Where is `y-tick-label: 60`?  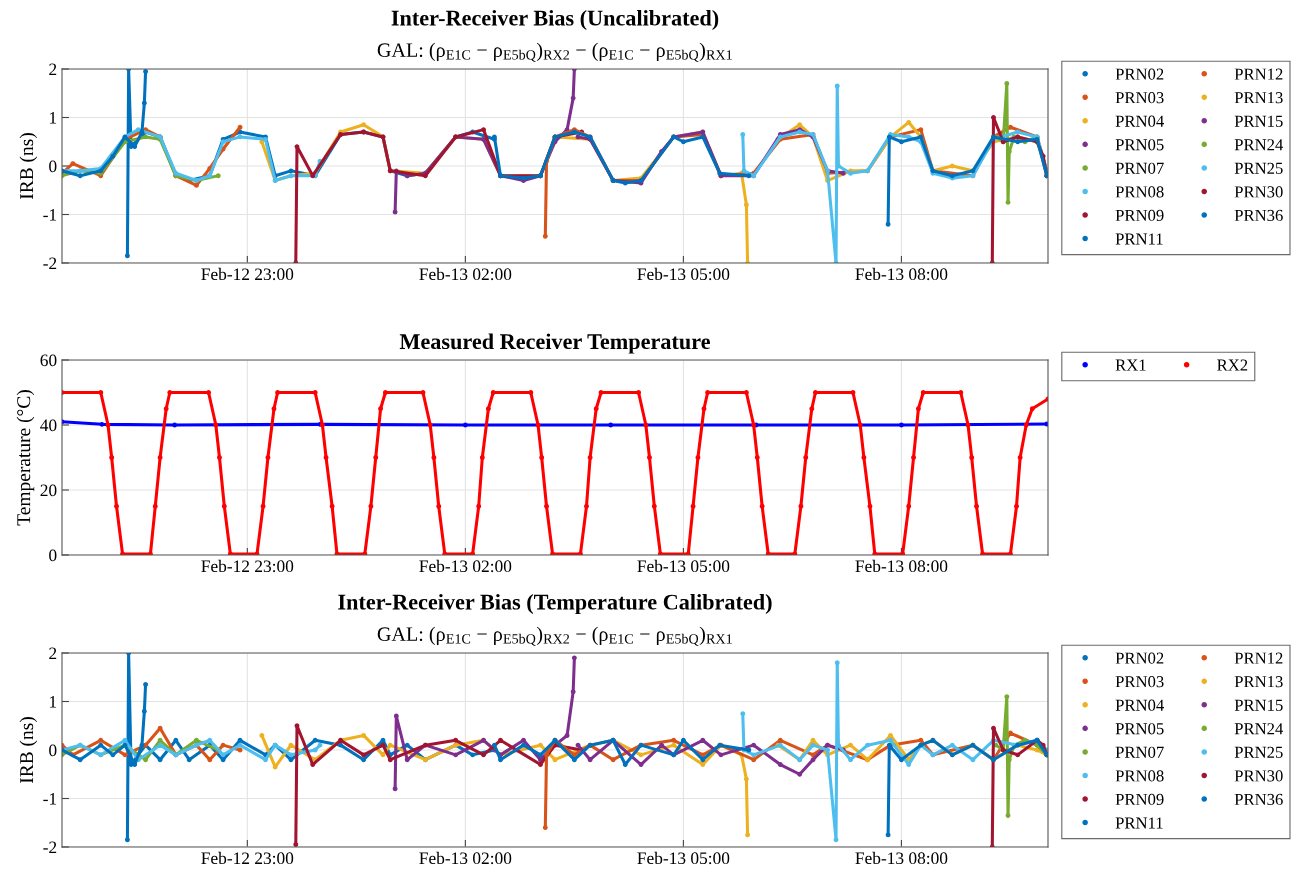
y-tick-label: 60 is located at coordinates (48, 360).